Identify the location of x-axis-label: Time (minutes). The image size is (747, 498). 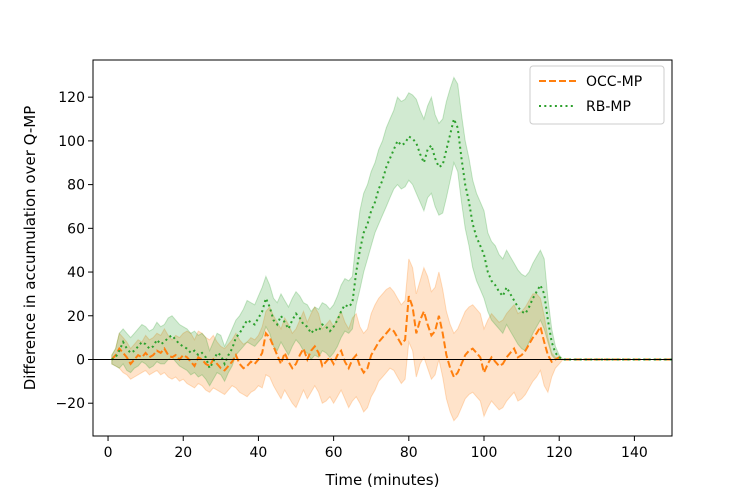
(382, 480).